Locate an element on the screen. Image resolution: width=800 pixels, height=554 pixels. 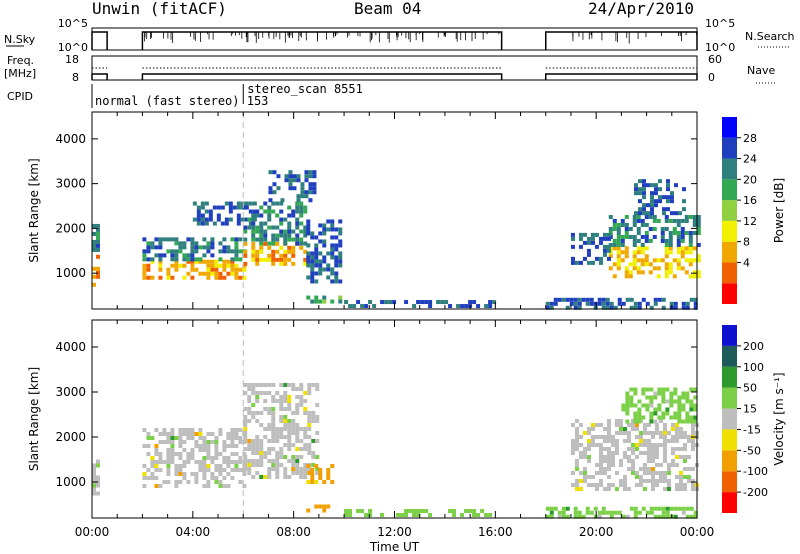
power-colorbar-swatch is located at coordinates (729, 293).